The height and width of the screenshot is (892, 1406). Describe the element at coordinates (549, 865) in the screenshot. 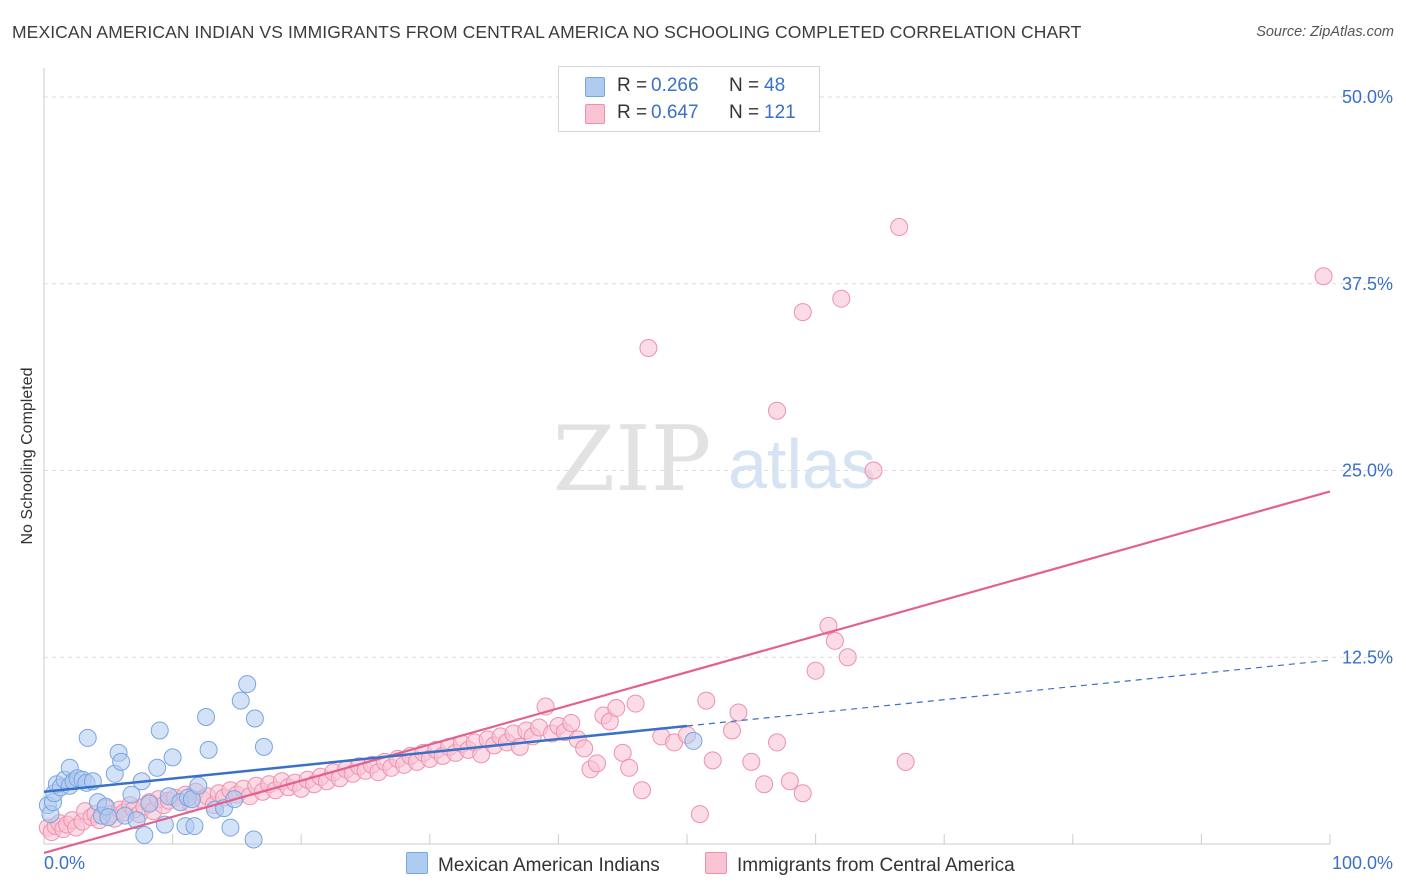

I see `legend-label-series1: Mexican American Indians` at that location.